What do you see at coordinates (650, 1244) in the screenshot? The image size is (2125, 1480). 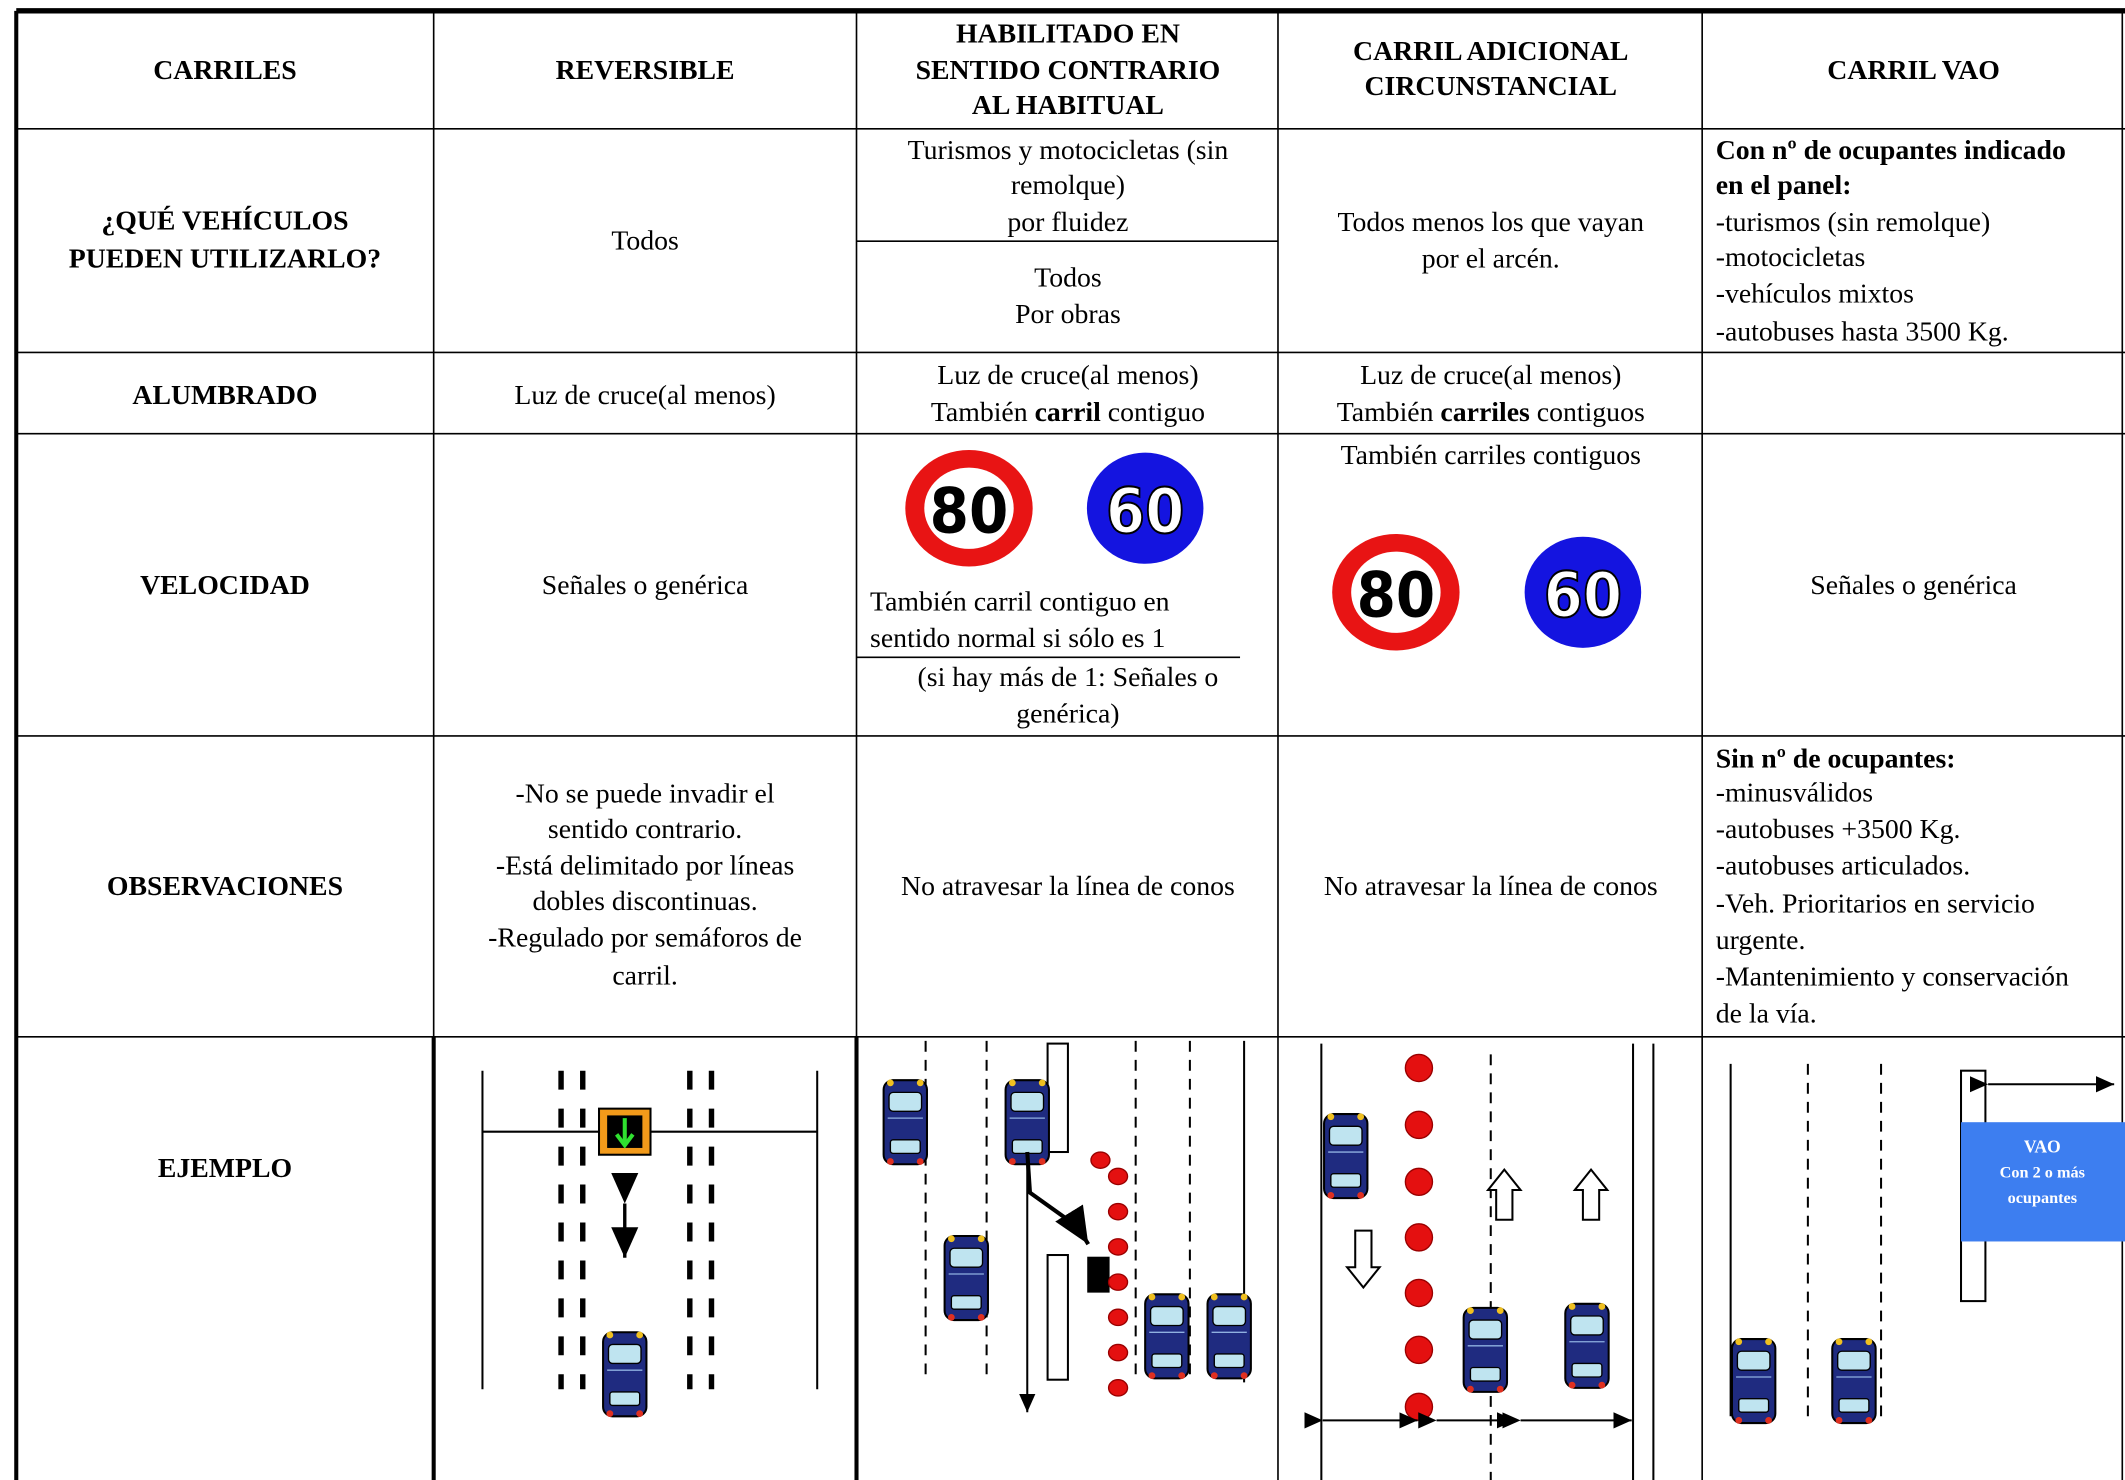 I see `reversible-example` at bounding box center [650, 1244].